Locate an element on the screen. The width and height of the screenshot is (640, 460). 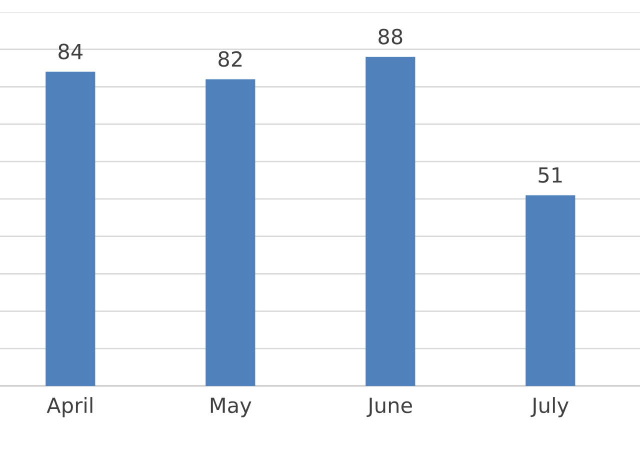
x-tick-label: April is located at coordinates (69, 407).